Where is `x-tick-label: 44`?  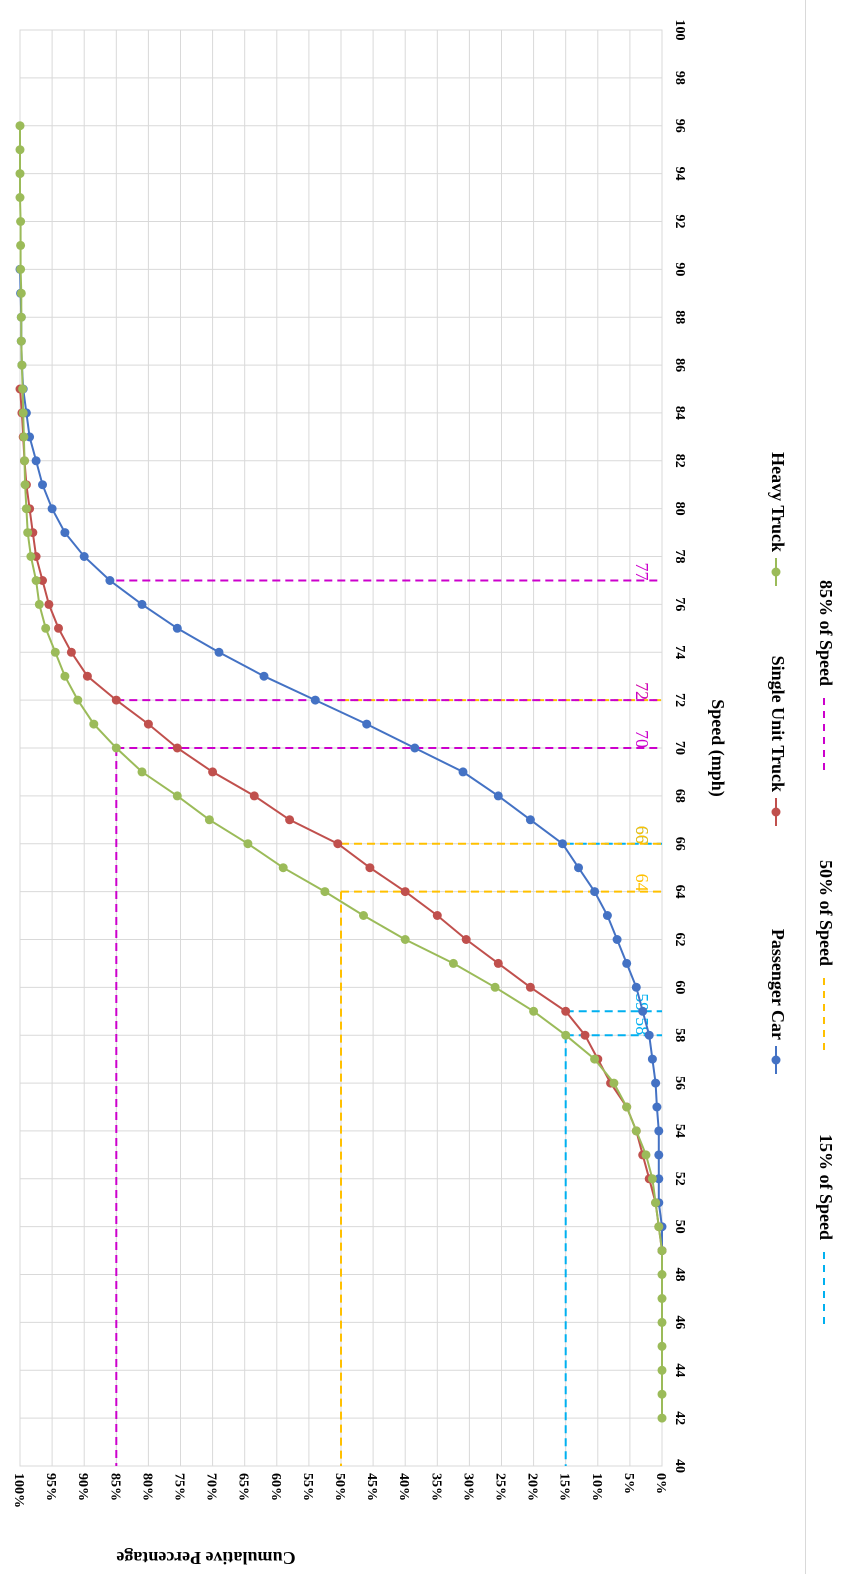 x-tick-label: 44 is located at coordinates (679, 1370).